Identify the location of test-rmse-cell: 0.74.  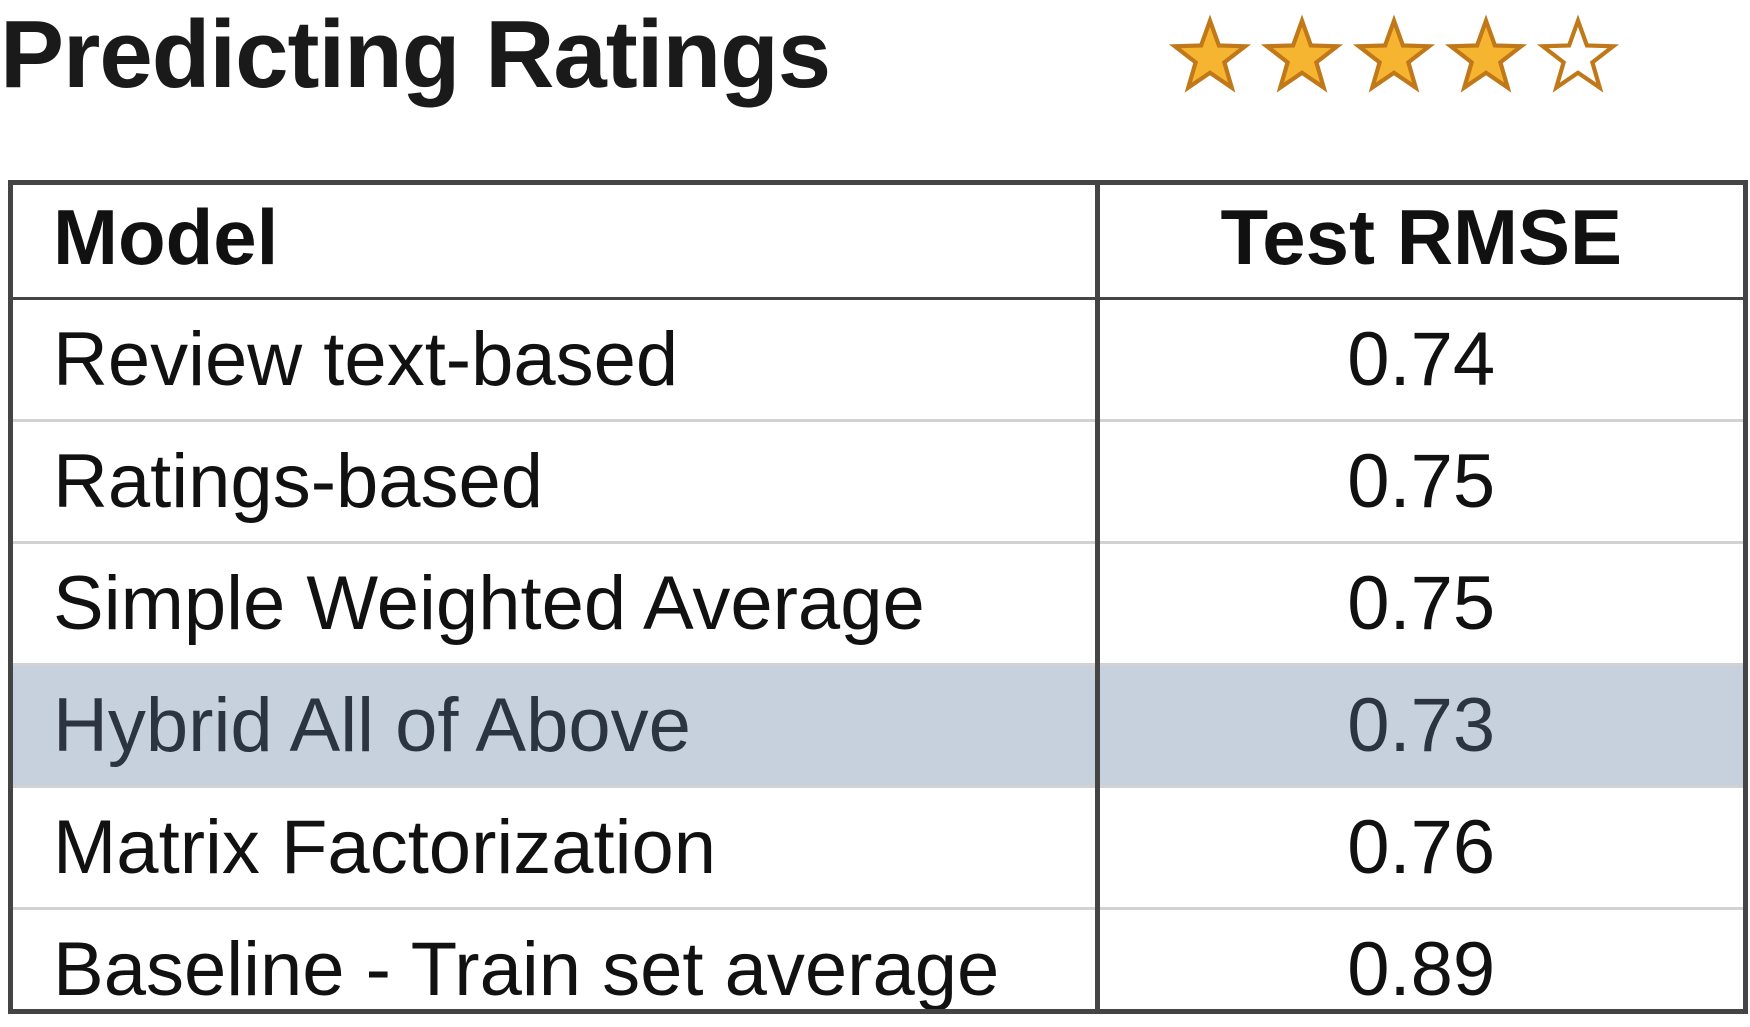
(1420, 360).